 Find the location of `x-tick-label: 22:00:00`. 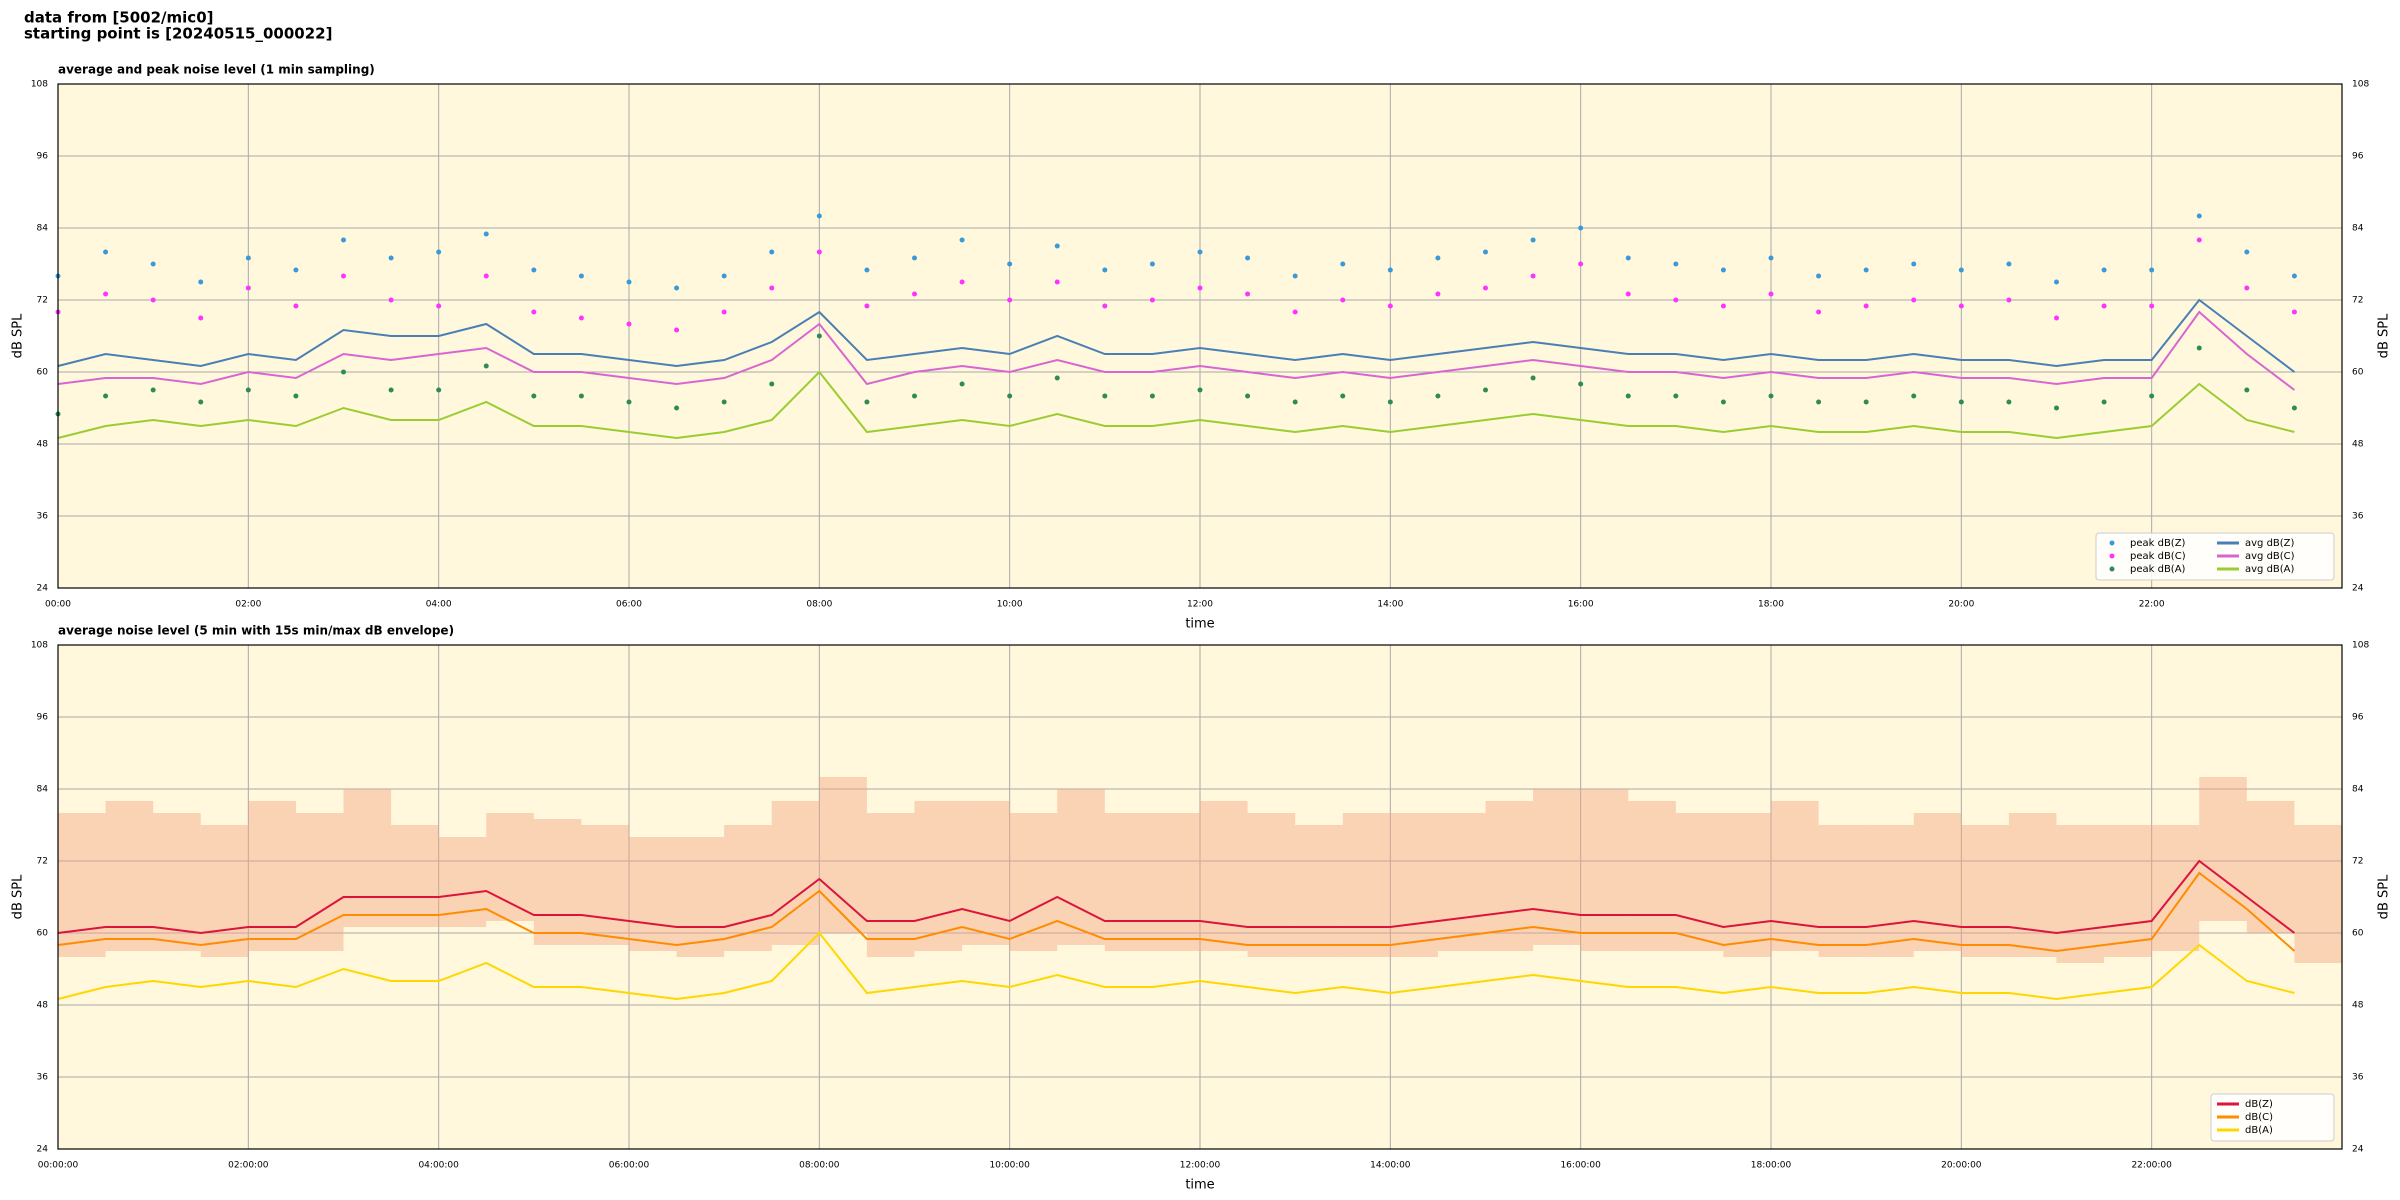

x-tick-label: 22:00:00 is located at coordinates (2151, 1166).